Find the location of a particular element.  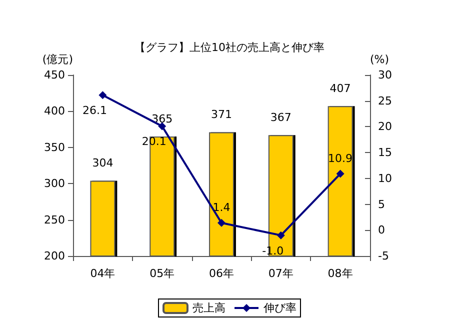

data-label: 367 is located at coordinates (281, 117).